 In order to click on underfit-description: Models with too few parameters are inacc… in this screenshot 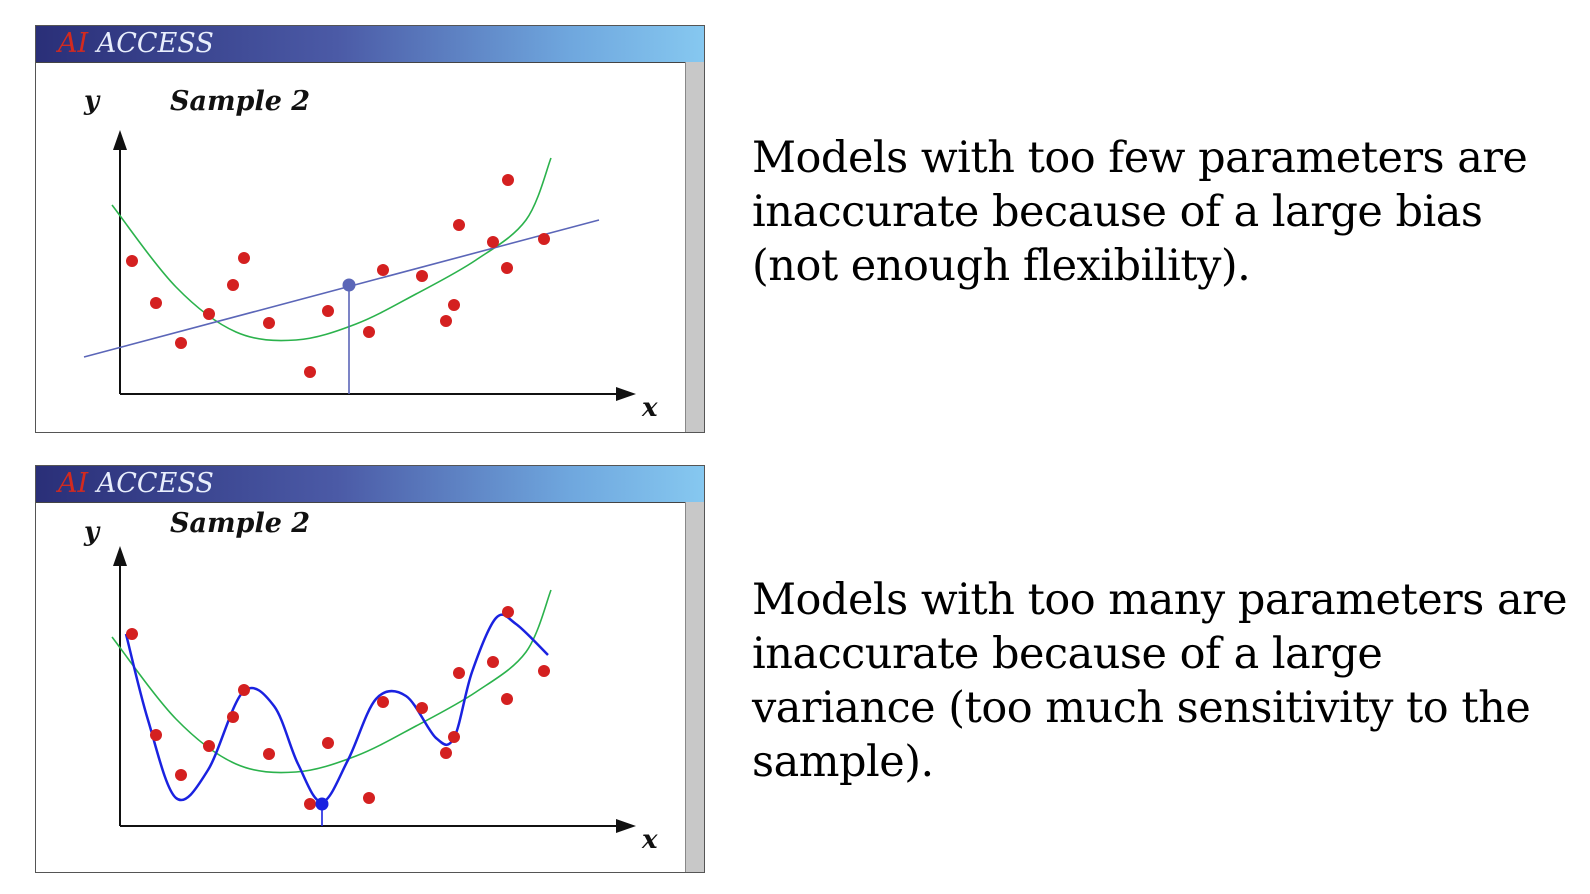, I will do `click(1140, 212)`.